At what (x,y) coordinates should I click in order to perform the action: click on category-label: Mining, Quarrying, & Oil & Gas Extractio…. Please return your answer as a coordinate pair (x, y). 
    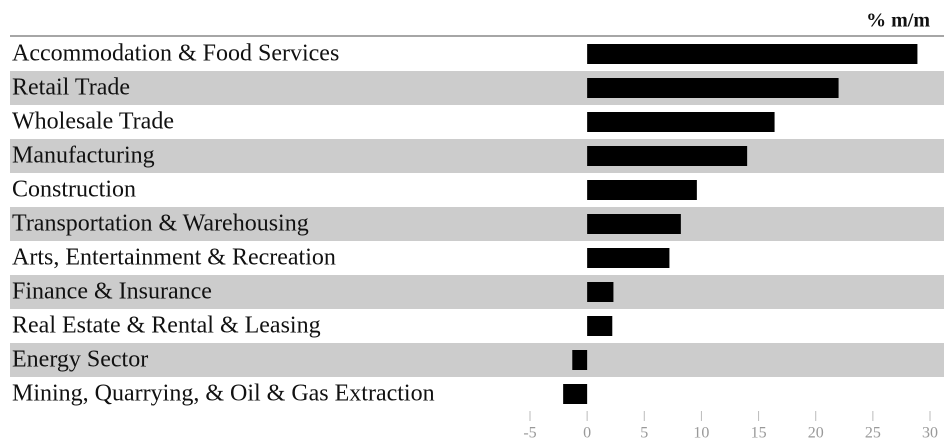
    Looking at the image, I should click on (223, 394).